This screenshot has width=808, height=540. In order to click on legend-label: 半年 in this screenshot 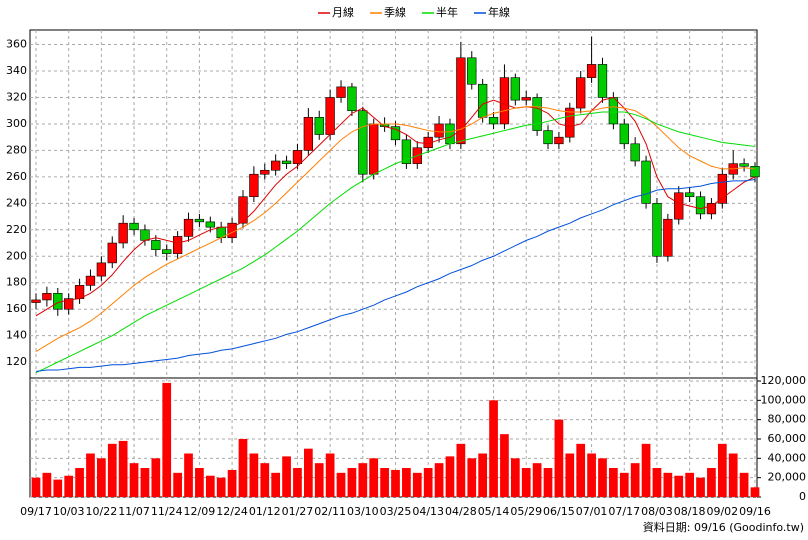, I will do `click(447, 12)`.